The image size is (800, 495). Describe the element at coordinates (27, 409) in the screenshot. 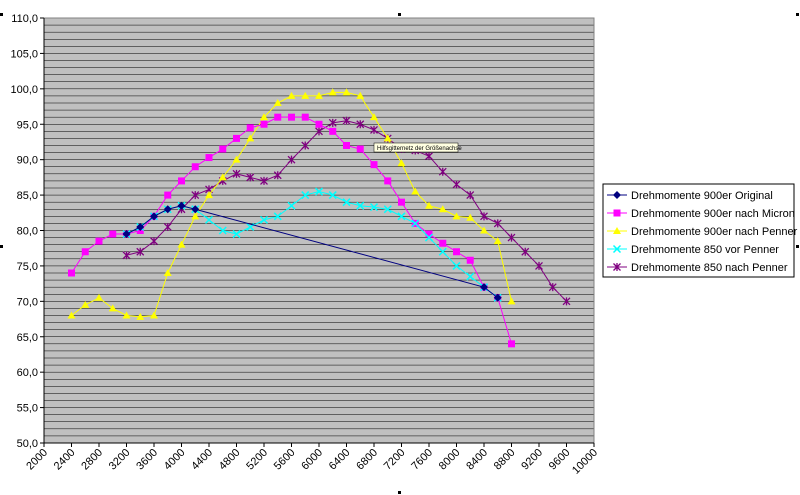

I see `y-tick-label: 55,0` at that location.